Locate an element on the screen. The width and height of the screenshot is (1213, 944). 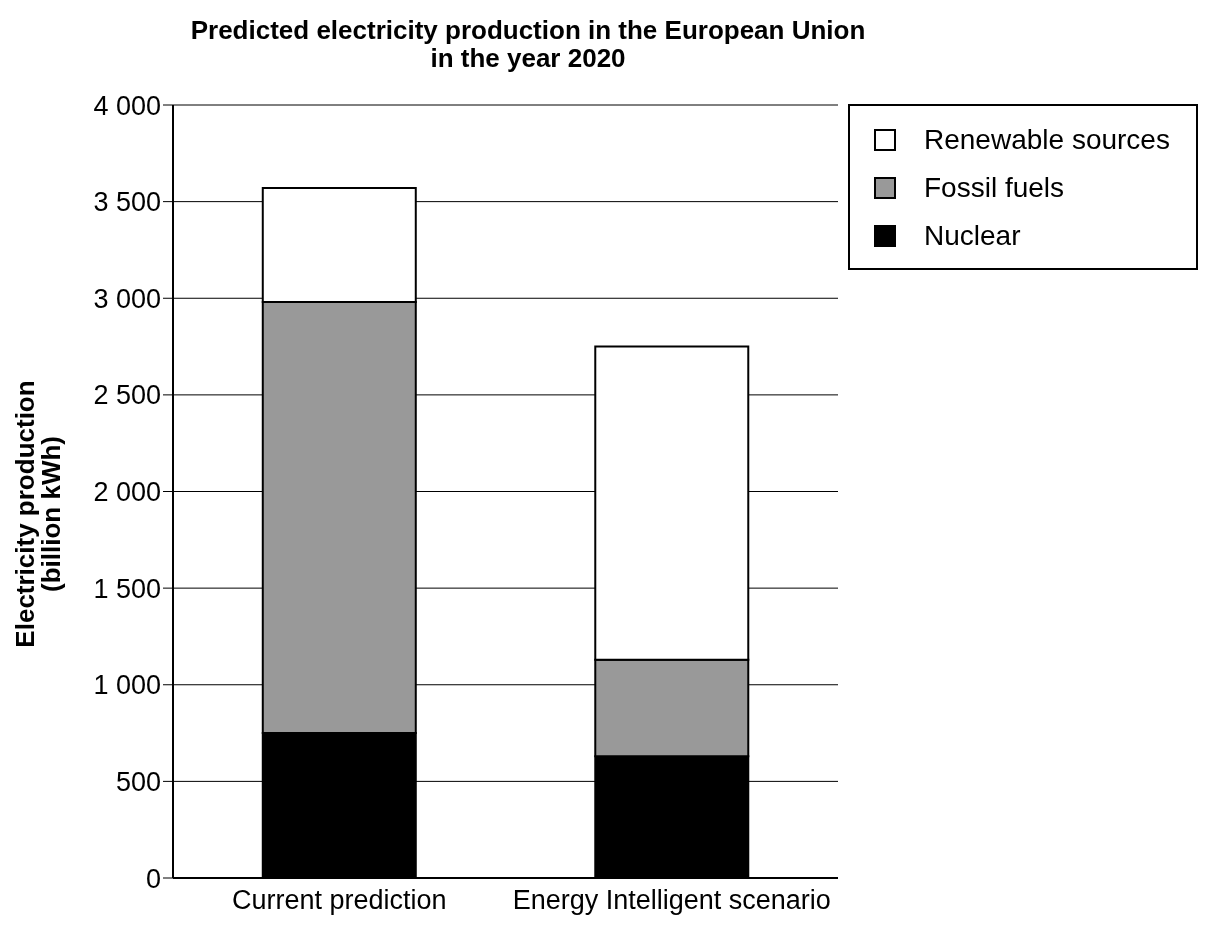
y-axis-title: Electricity production (billion kWh) is located at coordinates (38, 514).